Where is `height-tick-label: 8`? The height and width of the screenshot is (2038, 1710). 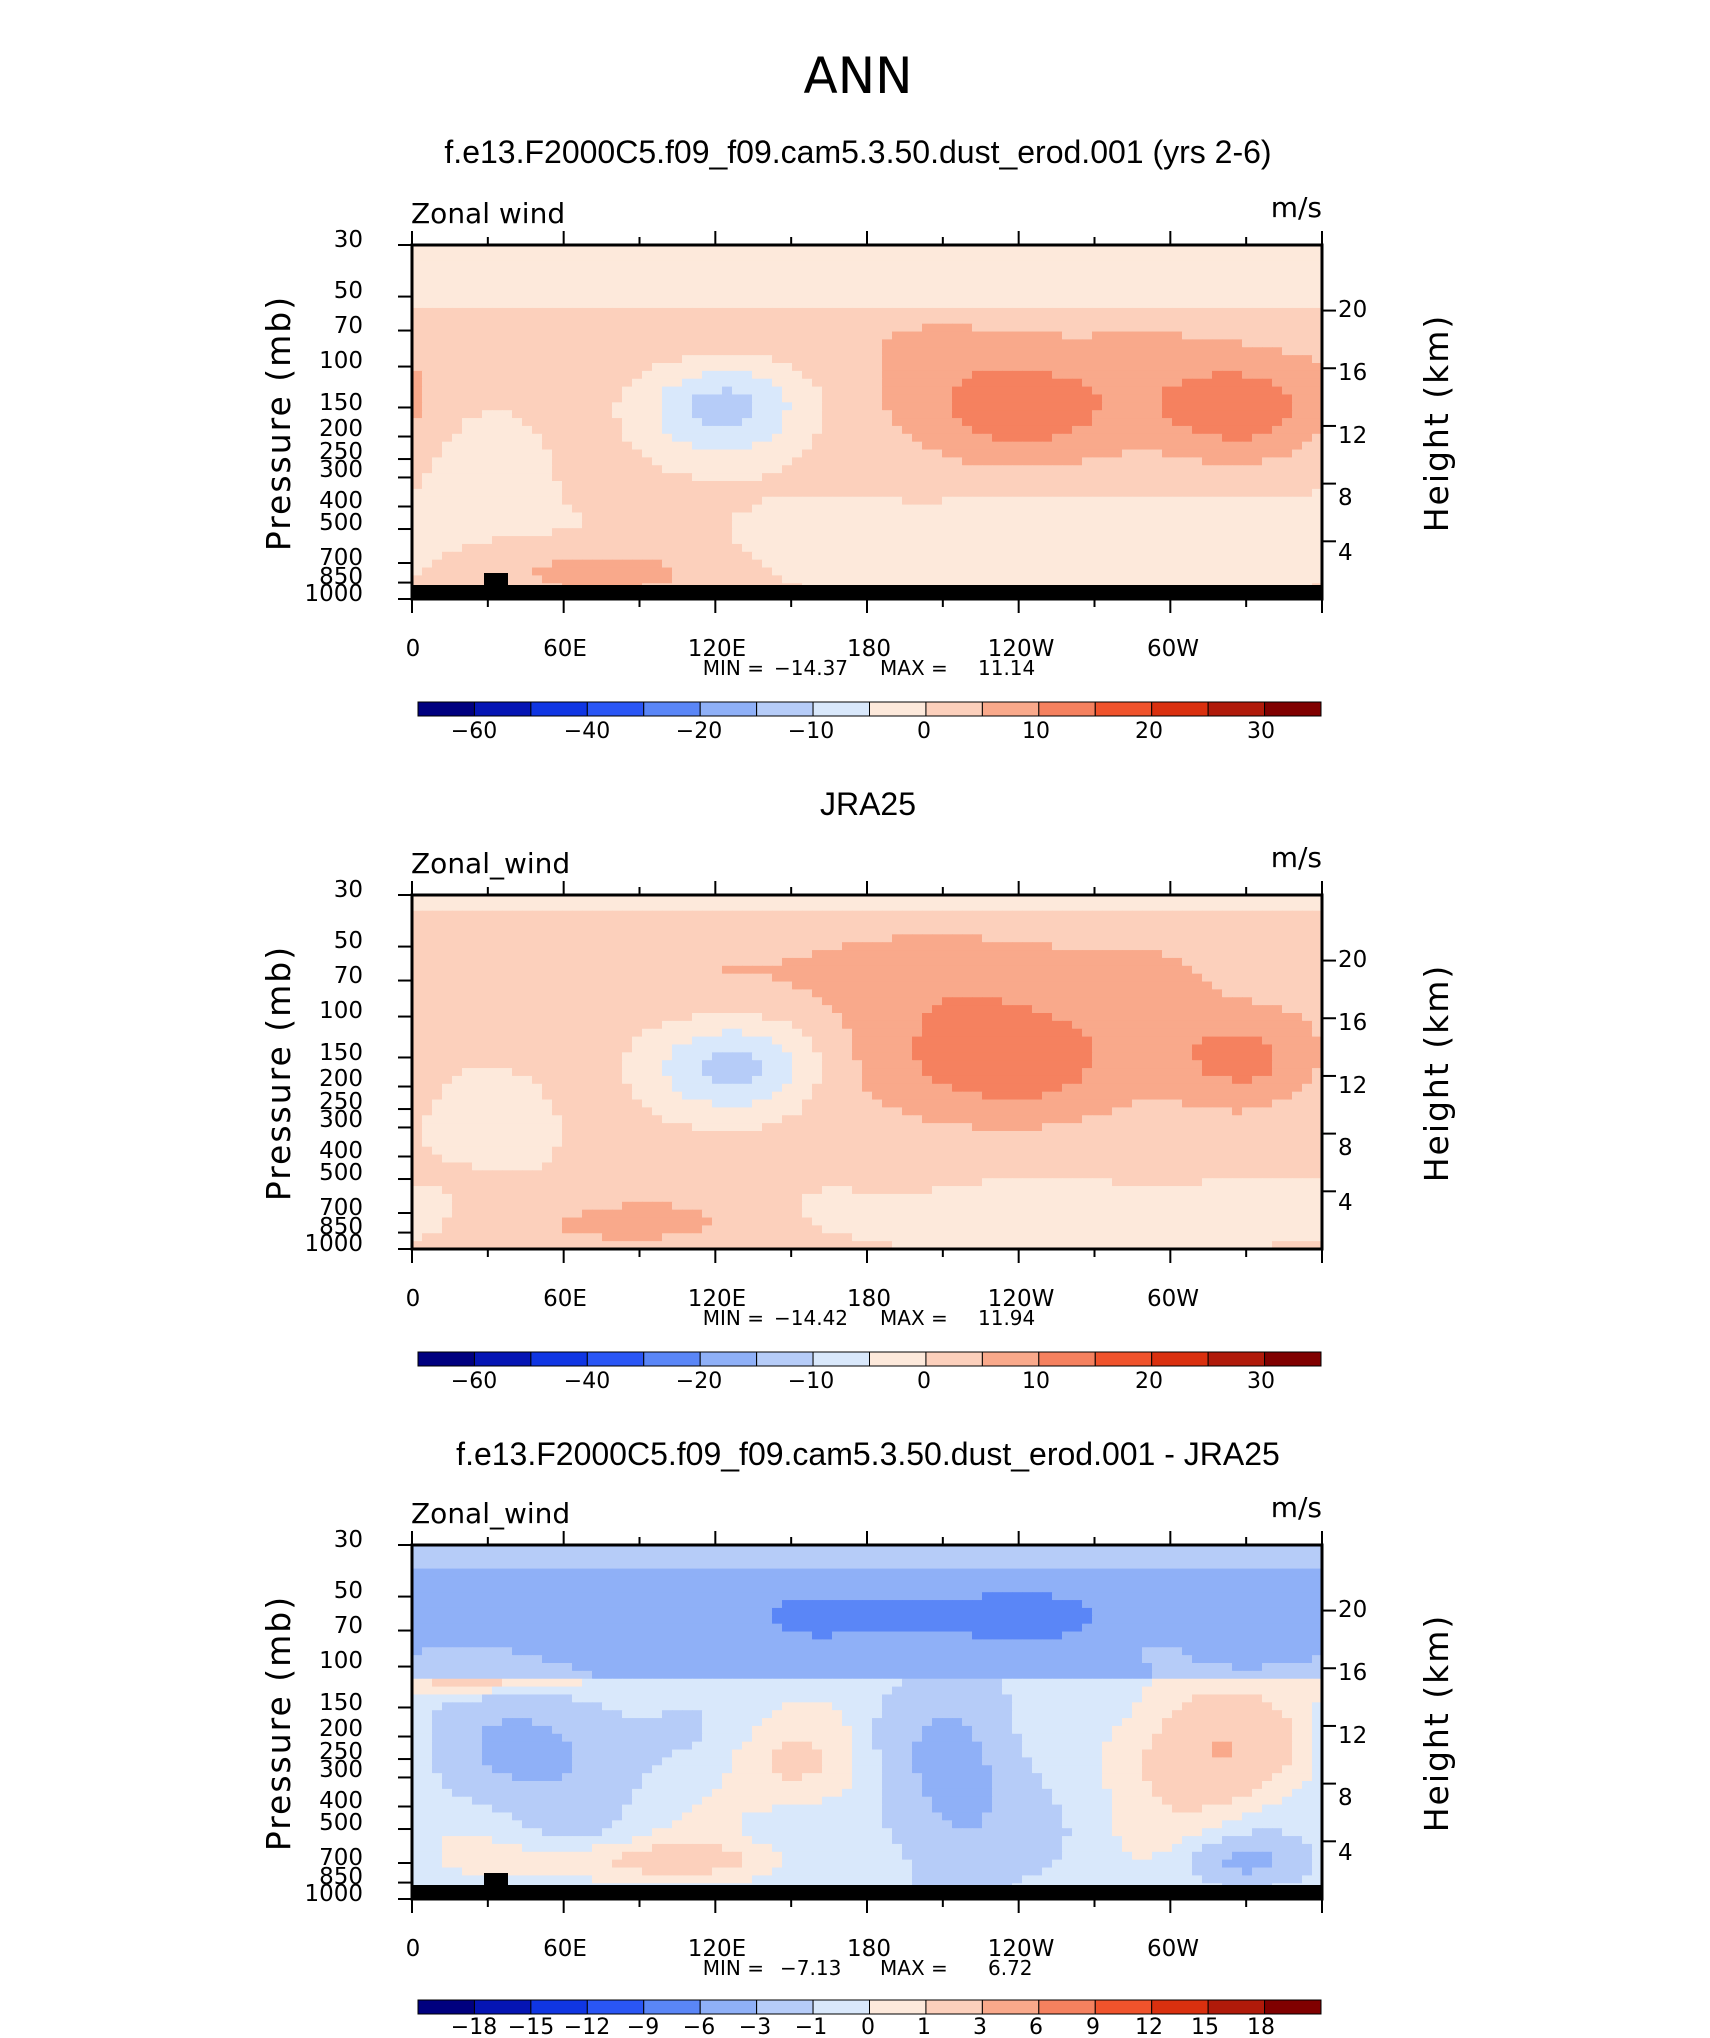
height-tick-label: 8 is located at coordinates (1345, 498).